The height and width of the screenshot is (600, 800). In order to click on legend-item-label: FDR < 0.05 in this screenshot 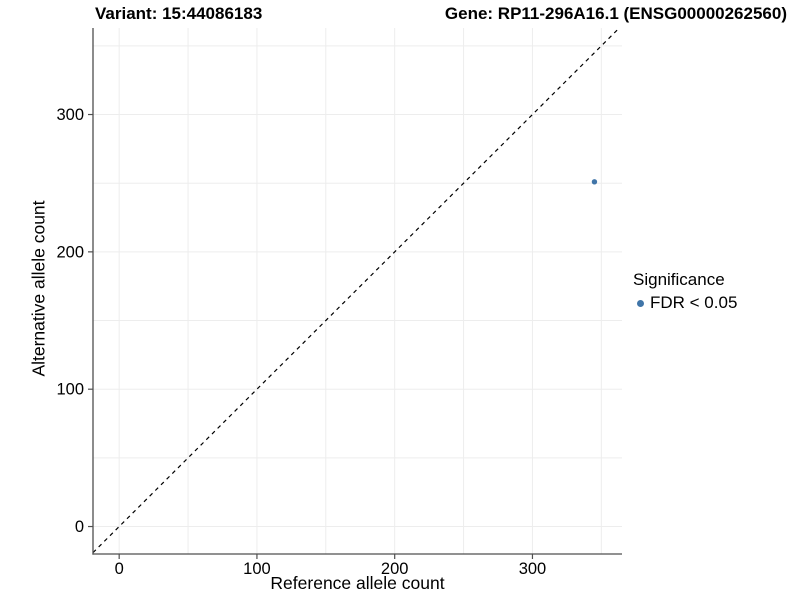, I will do `click(694, 302)`.